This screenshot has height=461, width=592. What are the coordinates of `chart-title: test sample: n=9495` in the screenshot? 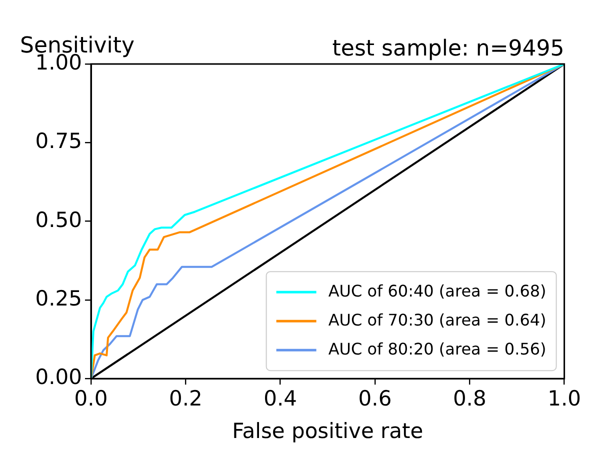 It's located at (448, 49).